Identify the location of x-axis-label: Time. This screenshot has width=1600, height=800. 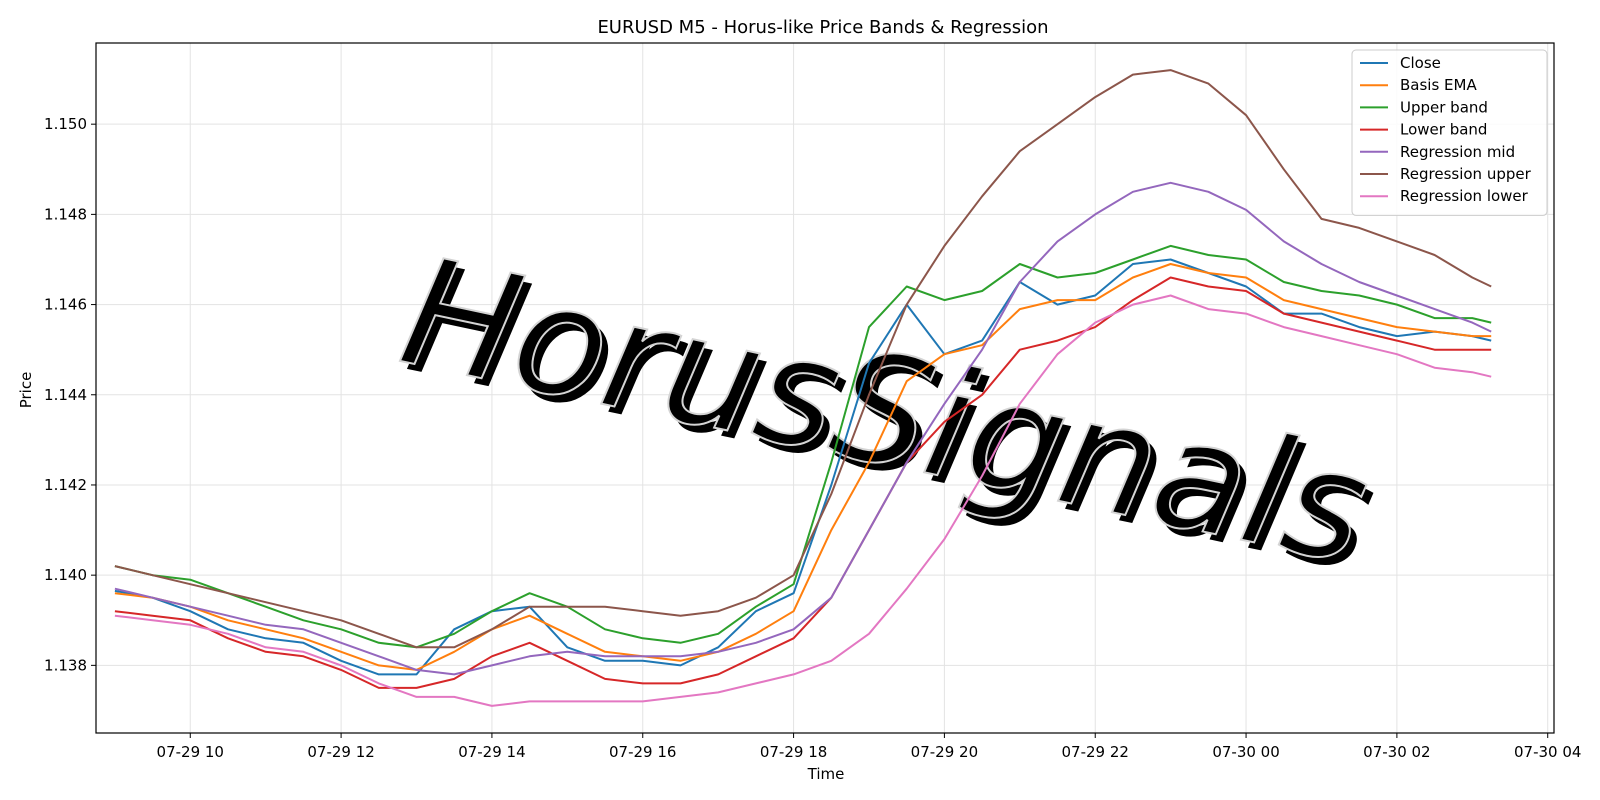
(826, 774).